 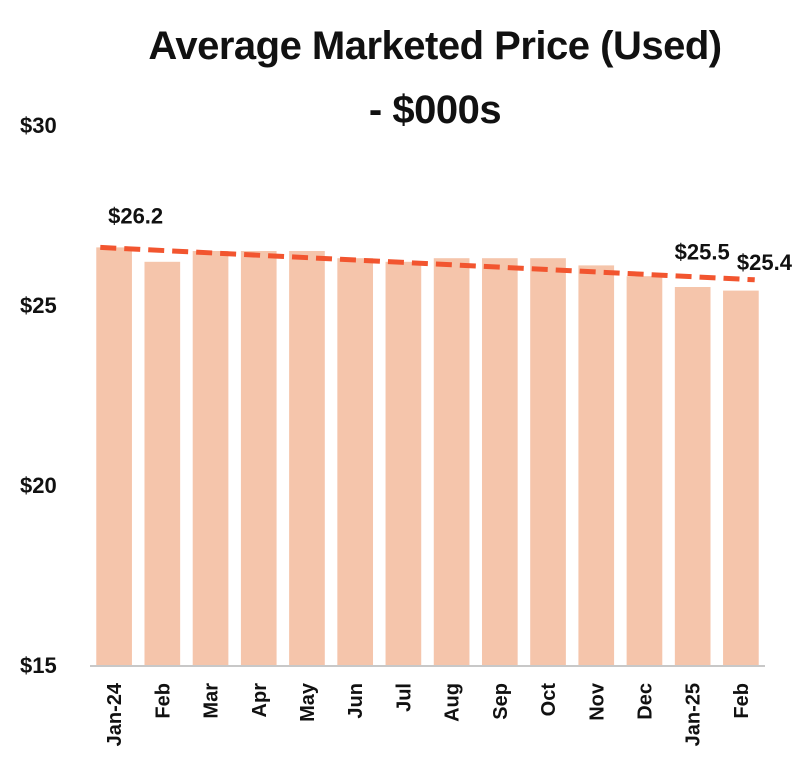 I want to click on x-tick-label: Nov, so click(x=597, y=701).